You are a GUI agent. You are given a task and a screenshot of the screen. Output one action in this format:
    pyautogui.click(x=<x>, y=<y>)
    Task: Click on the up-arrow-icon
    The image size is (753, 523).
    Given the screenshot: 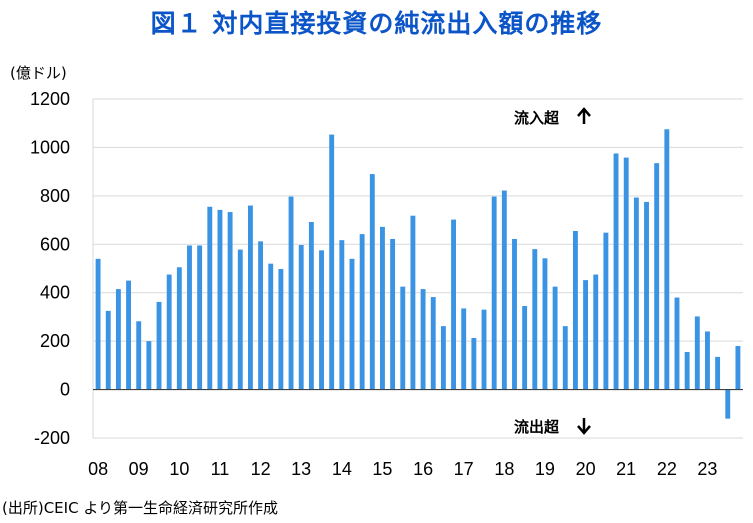 What is the action you would take?
    pyautogui.click(x=584, y=115)
    